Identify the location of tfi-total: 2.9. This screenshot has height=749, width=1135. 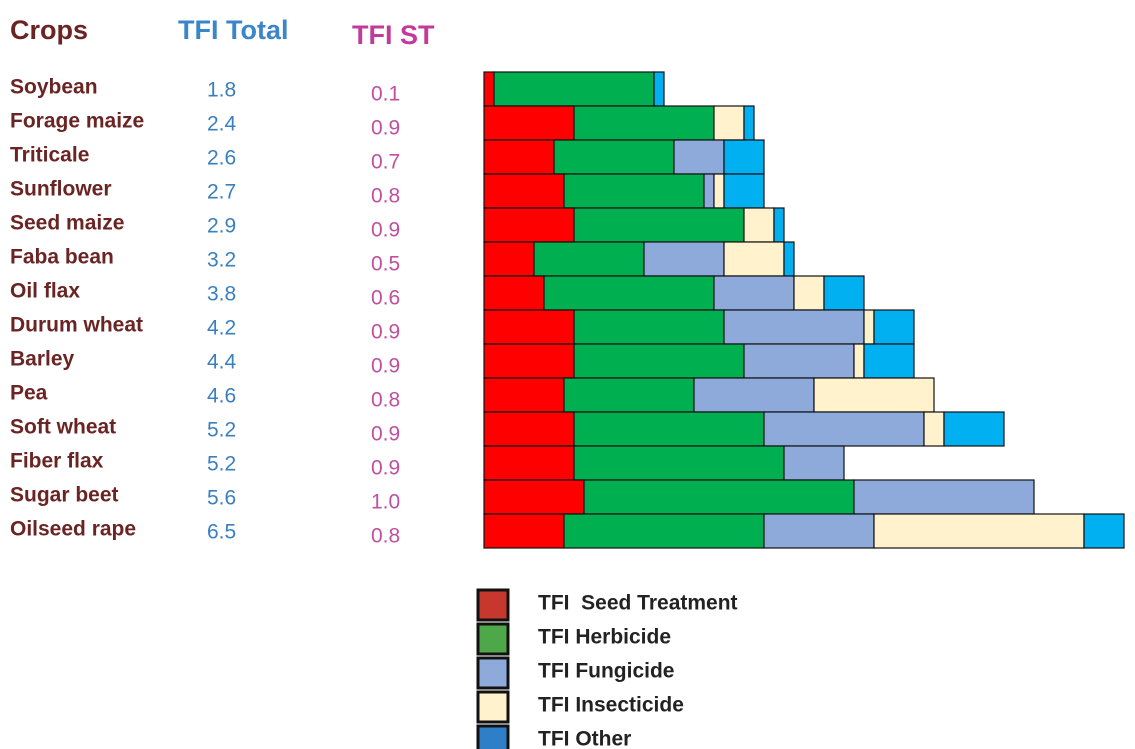
(221, 226).